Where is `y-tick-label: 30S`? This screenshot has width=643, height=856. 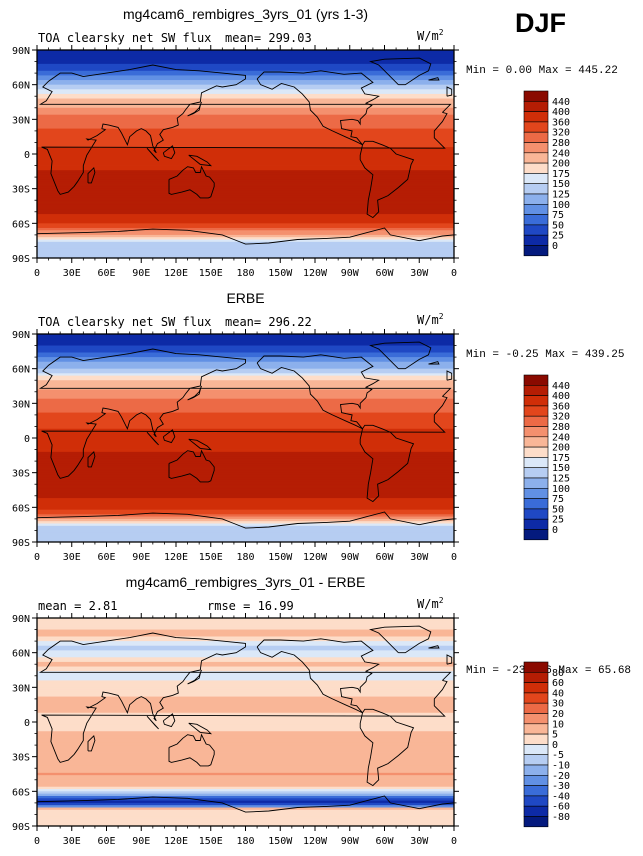
y-tick-label: 30S is located at coordinates (21, 190).